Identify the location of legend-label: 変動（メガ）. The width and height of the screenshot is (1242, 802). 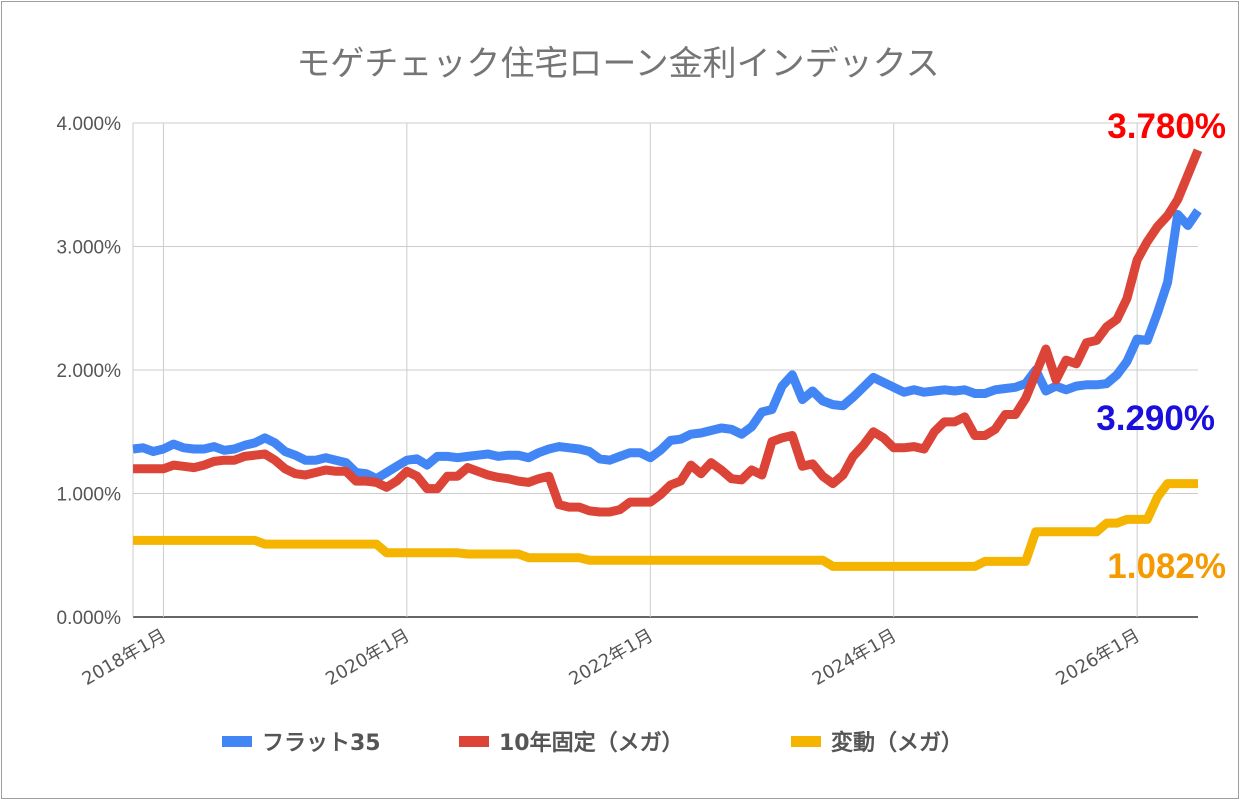
(897, 743).